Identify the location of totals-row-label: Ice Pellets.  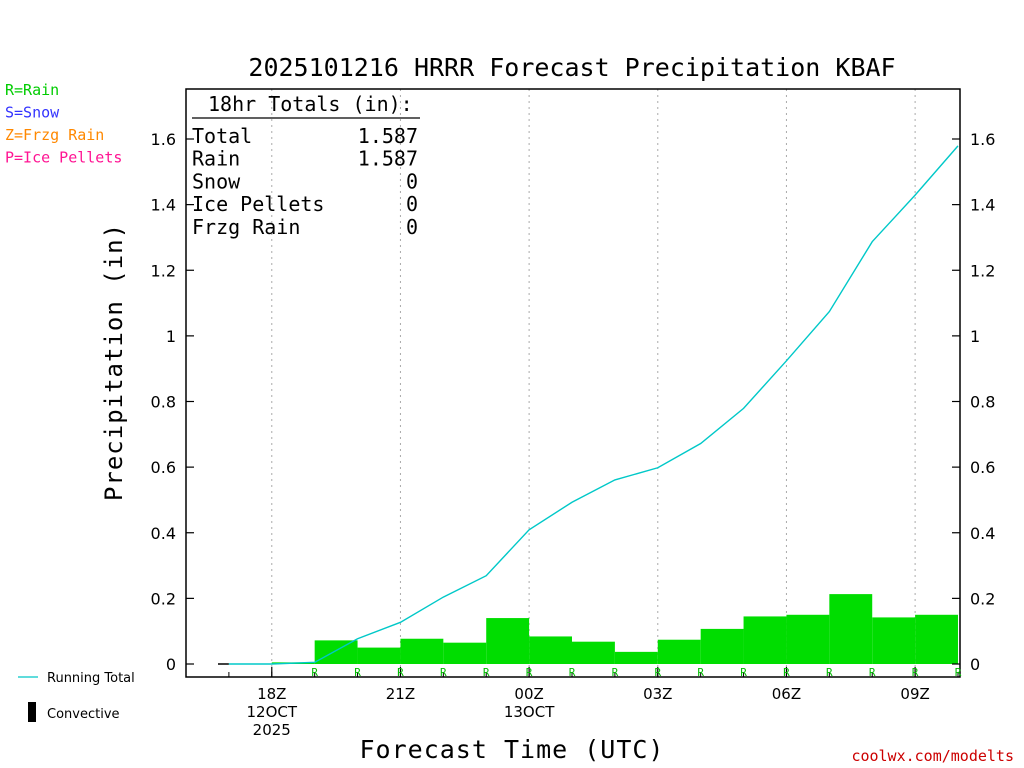
(258, 204).